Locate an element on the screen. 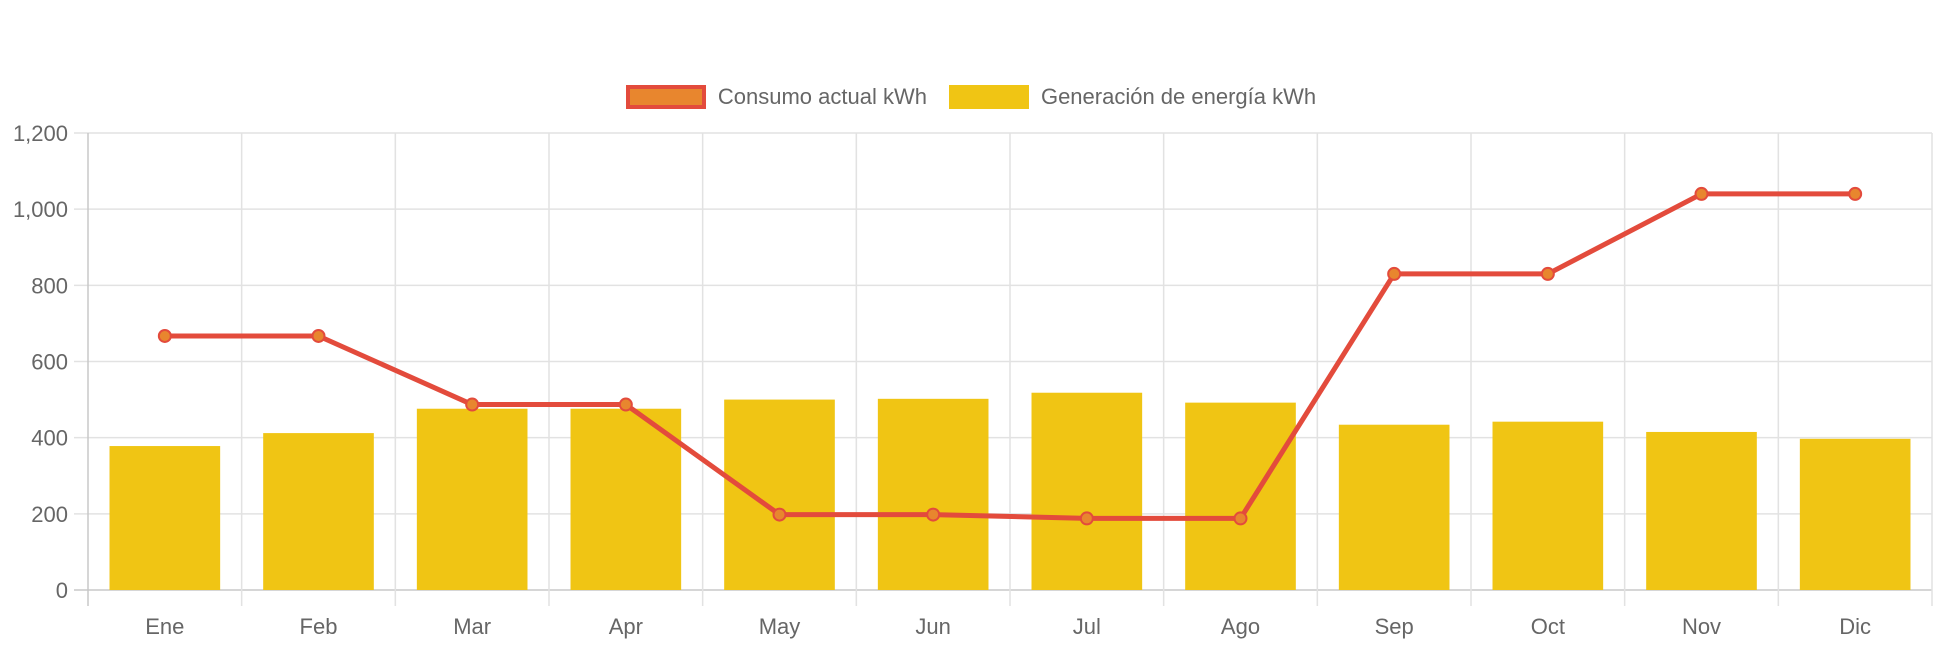 The height and width of the screenshot is (646, 1942). legend-item-generacion: Generación de energía kWh is located at coordinates (1132, 97).